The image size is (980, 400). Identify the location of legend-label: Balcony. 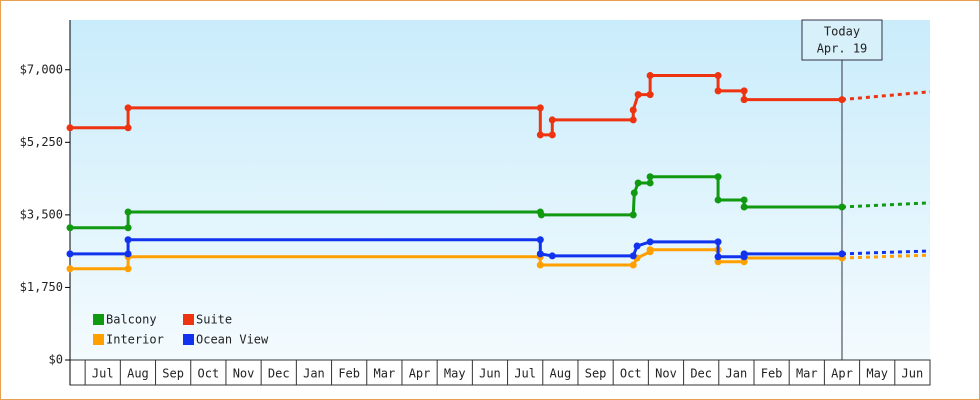
(131, 320).